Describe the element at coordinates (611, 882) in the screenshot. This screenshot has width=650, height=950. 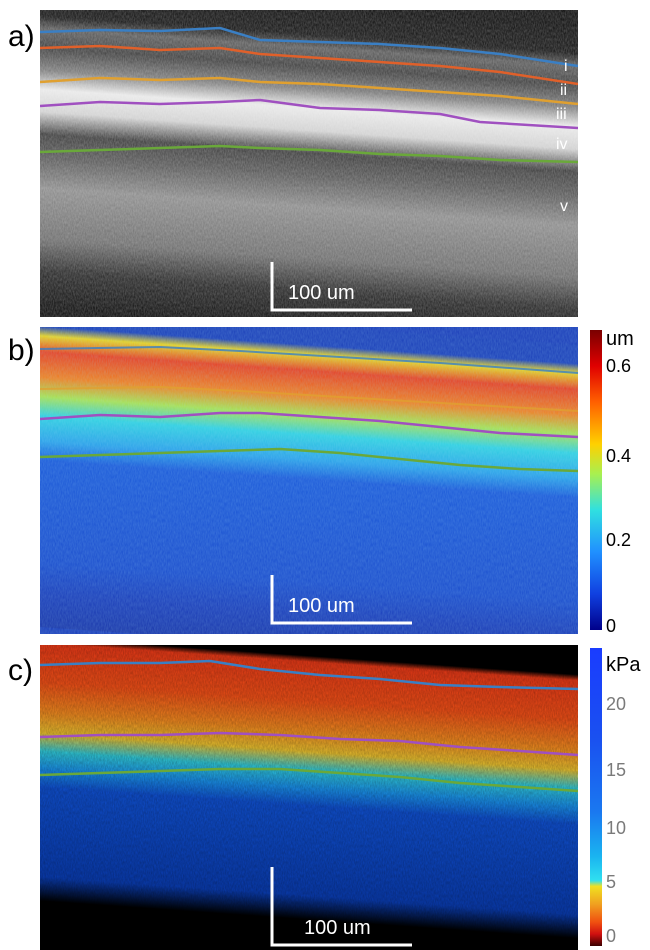
I see `colorbar-c-tick: 5` at that location.